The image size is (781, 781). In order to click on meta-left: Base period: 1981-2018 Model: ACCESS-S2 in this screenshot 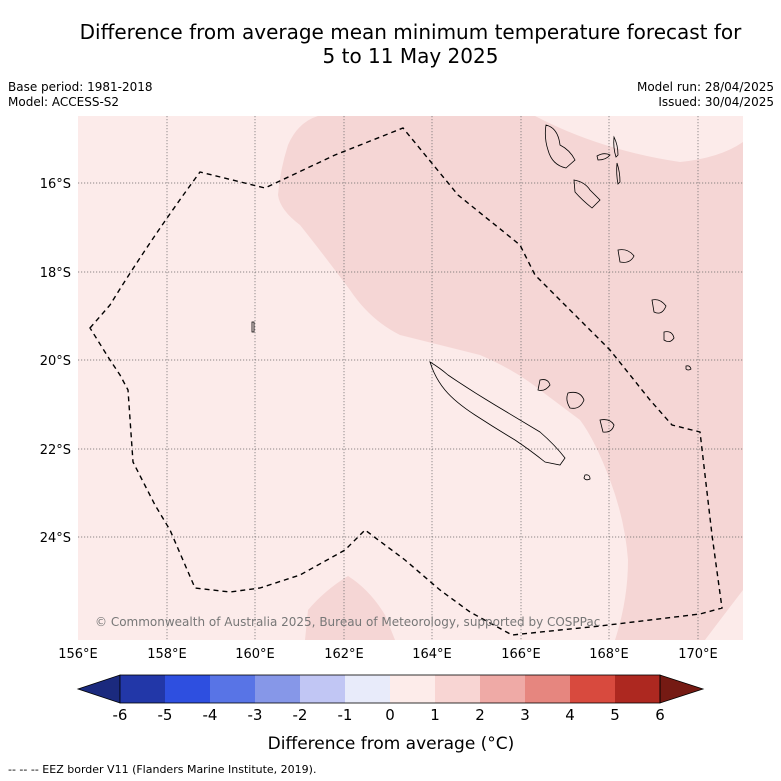, I will do `click(80, 95)`.